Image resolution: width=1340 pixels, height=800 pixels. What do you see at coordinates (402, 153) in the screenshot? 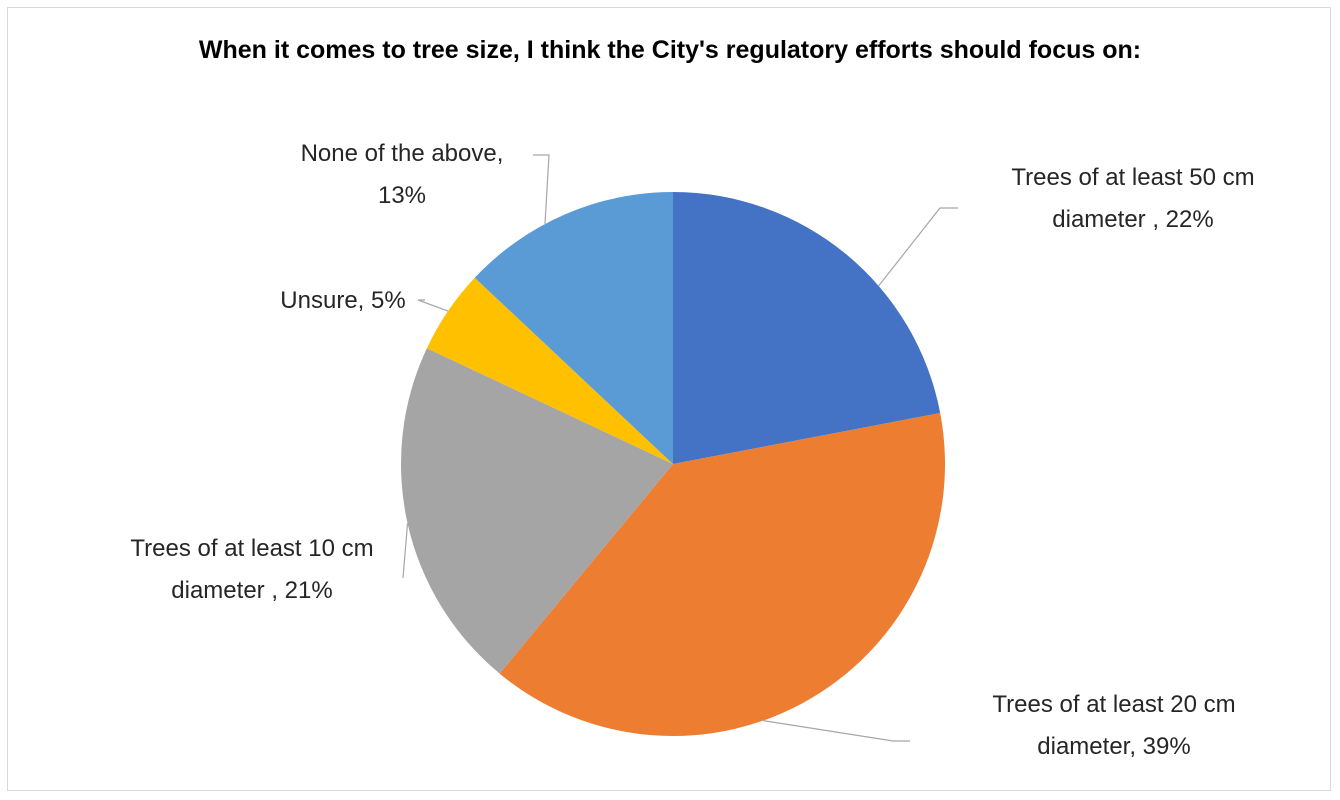
I see `data-label: None of the above,` at bounding box center [402, 153].